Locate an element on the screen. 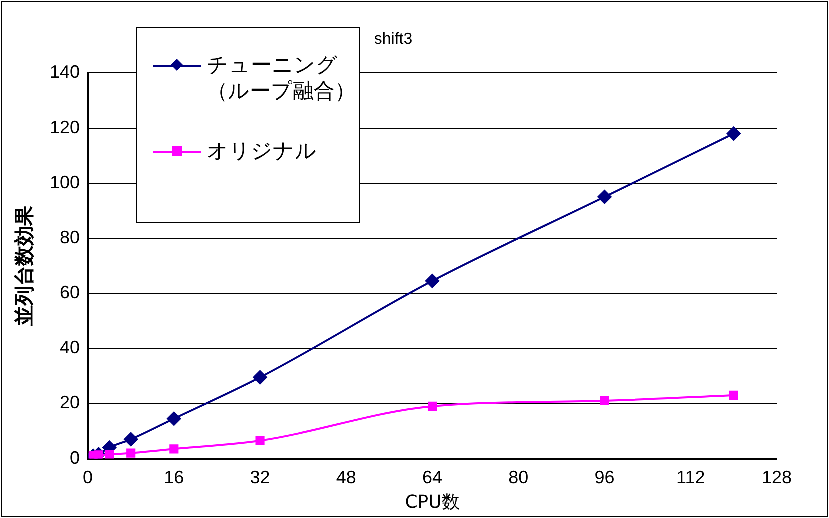 The image size is (829, 518). legend-label: オリジナル is located at coordinates (262, 151).